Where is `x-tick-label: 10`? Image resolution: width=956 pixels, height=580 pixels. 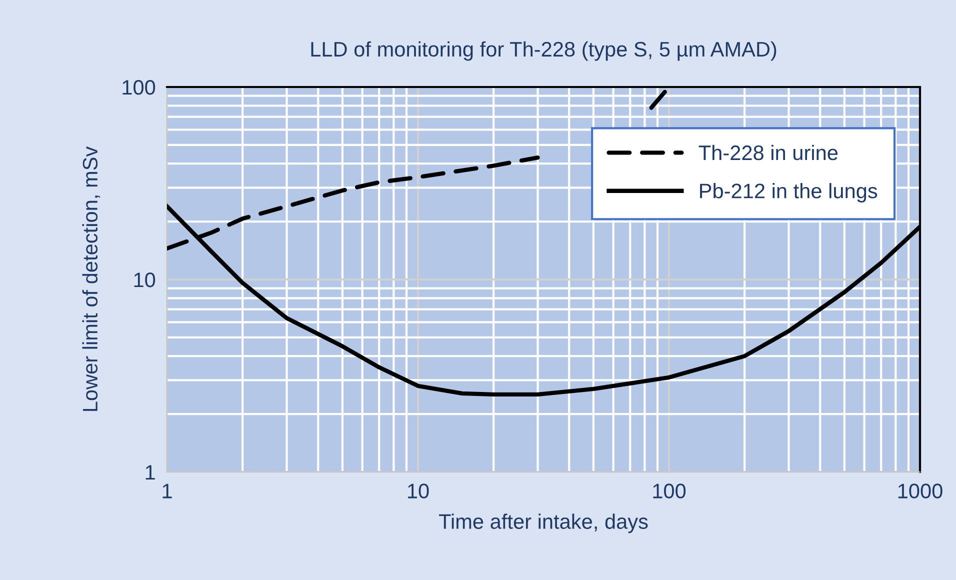
x-tick-label: 10 is located at coordinates (418, 491).